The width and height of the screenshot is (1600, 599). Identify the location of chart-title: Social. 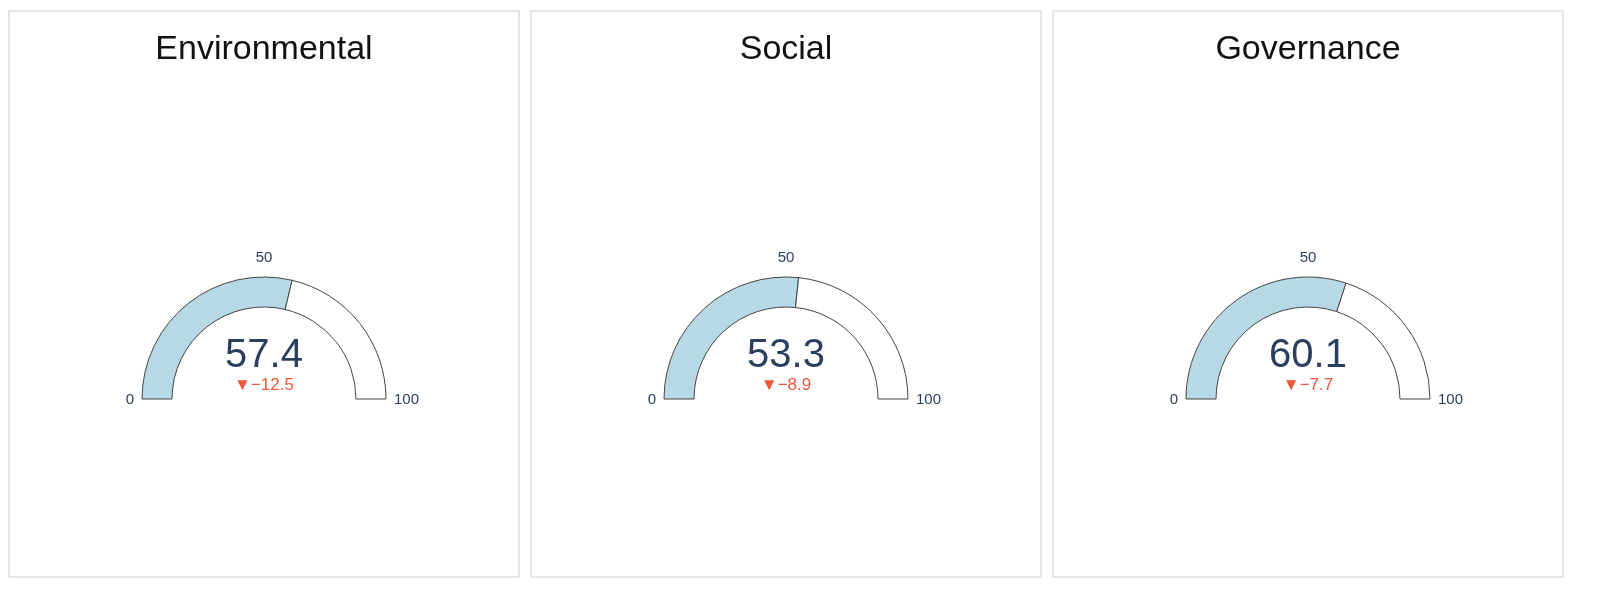
(786, 47).